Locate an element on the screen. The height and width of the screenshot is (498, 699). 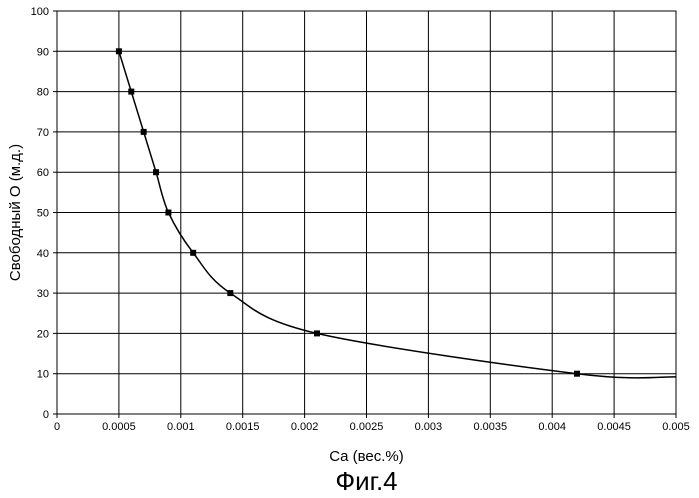
x-tick-label: 0.002 is located at coordinates (305, 427).